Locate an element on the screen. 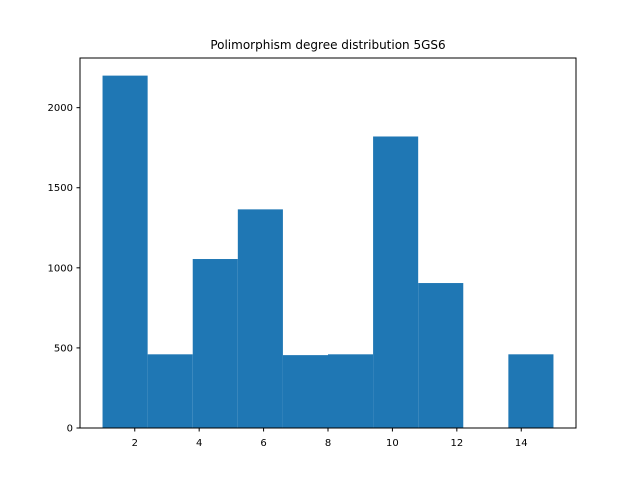 This screenshot has height=480, width=640. x-axis: 2 4 6 8 10 12 14 is located at coordinates (330, 438).